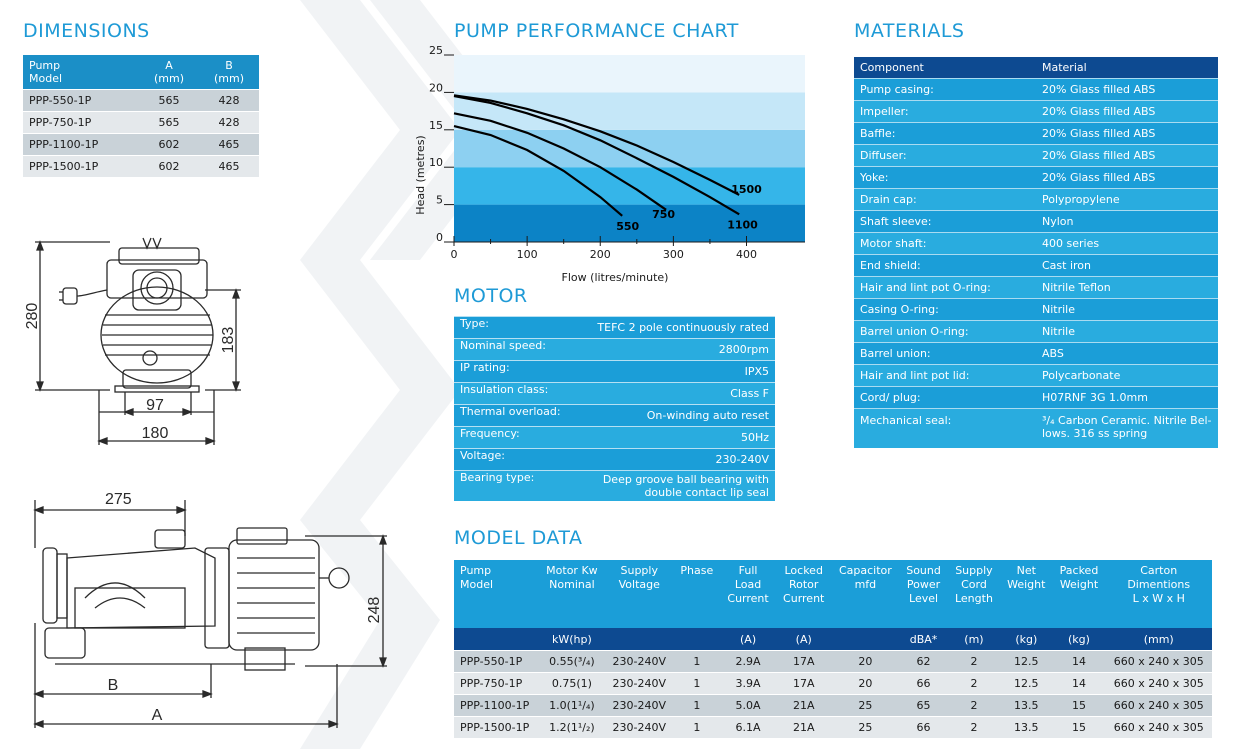  Describe the element at coordinates (1026, 639) in the screenshot. I see `model-unit-cell: (kg)` at that location.